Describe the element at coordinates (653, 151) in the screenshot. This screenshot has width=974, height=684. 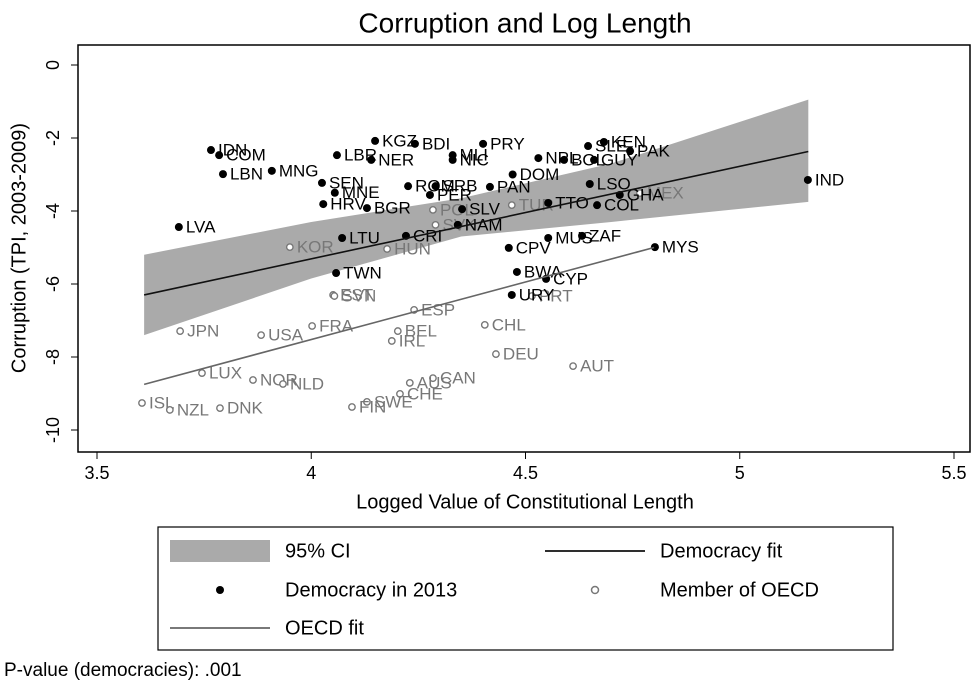
I see `point-label: PAK` at that location.